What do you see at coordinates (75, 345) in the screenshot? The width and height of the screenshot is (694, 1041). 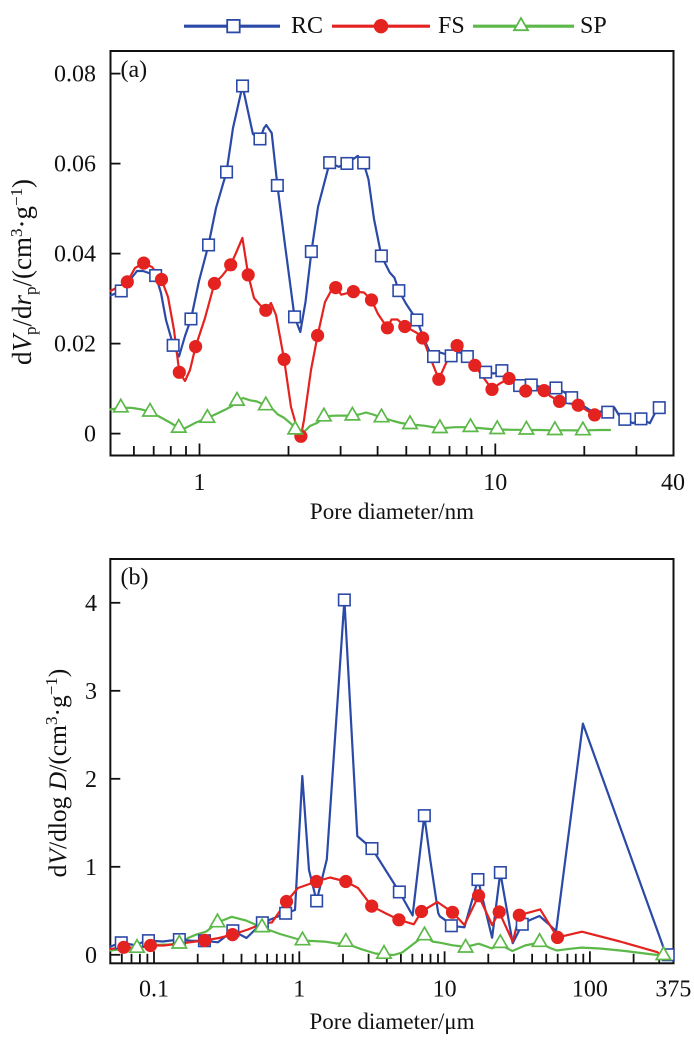 I see `svg-text: 0.02` at bounding box center [75, 345].